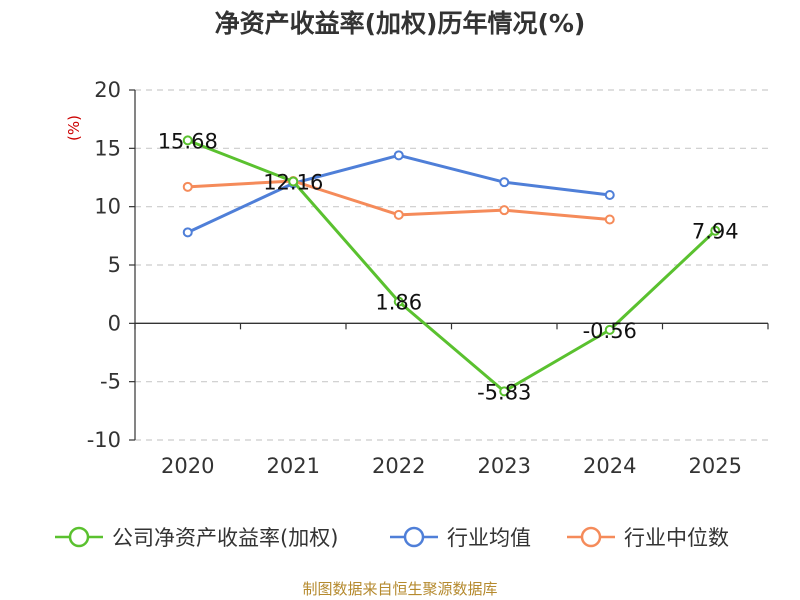 The width and height of the screenshot is (800, 600). I want to click on data-label: -0.56, so click(610, 331).